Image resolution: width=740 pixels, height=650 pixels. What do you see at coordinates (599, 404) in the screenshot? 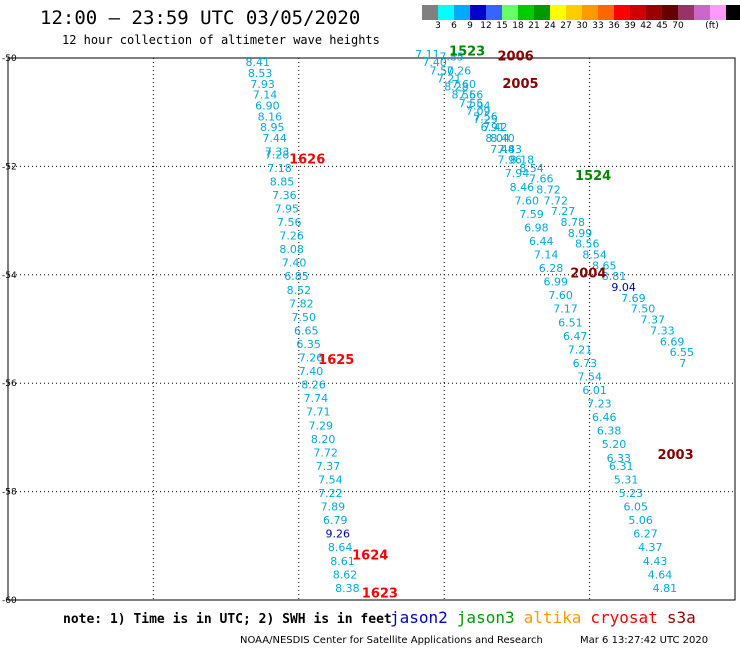
I see `wave-height-value: 7.23` at bounding box center [599, 404].